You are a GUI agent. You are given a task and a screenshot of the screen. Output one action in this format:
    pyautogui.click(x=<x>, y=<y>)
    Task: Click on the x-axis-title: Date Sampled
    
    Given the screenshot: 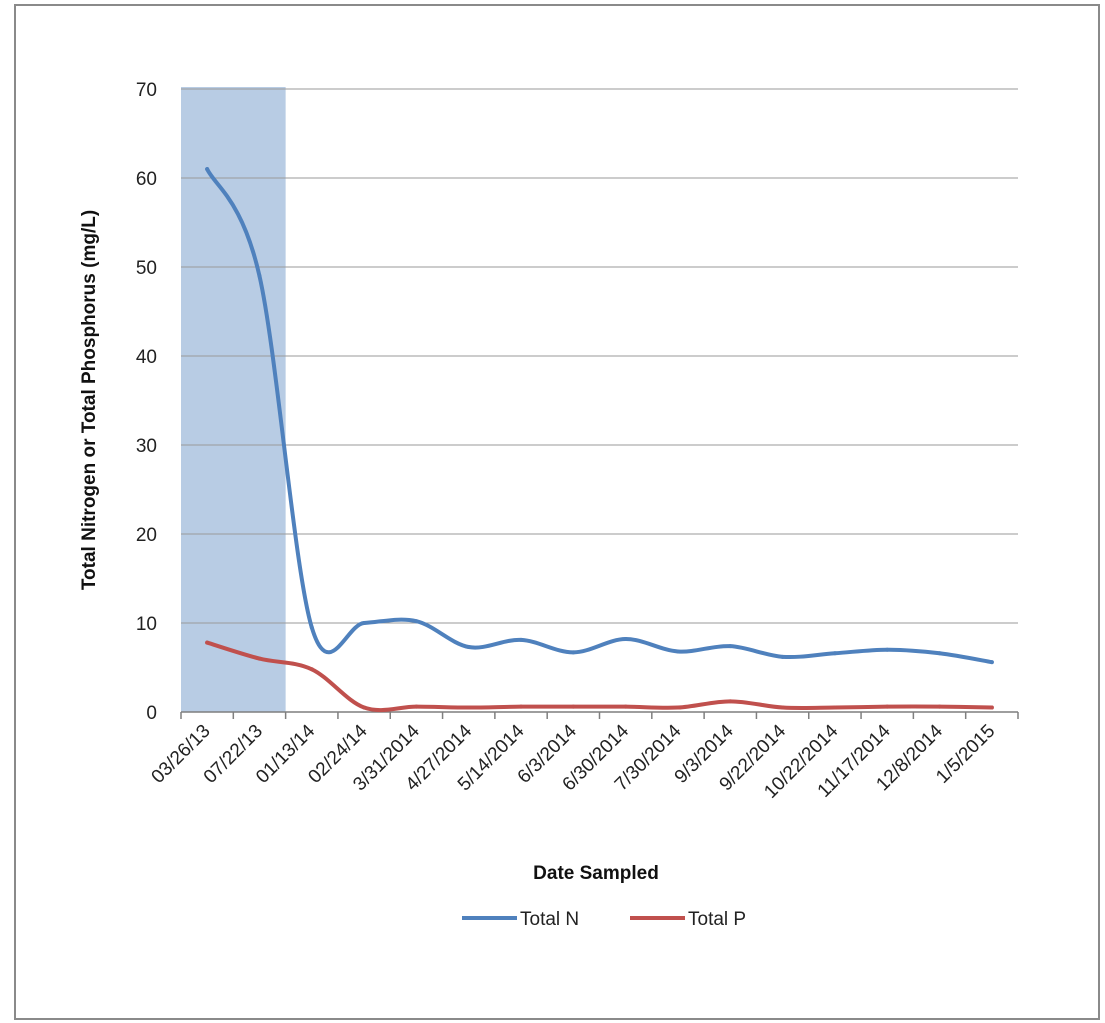 What is the action you would take?
    pyautogui.click(x=596, y=873)
    